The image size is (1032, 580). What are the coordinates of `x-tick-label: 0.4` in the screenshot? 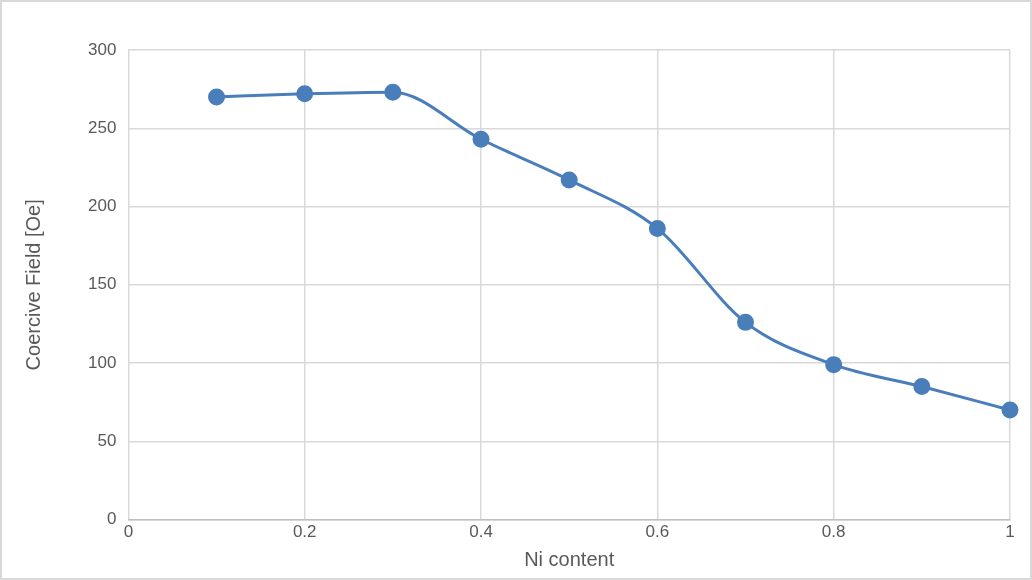 It's located at (481, 532).